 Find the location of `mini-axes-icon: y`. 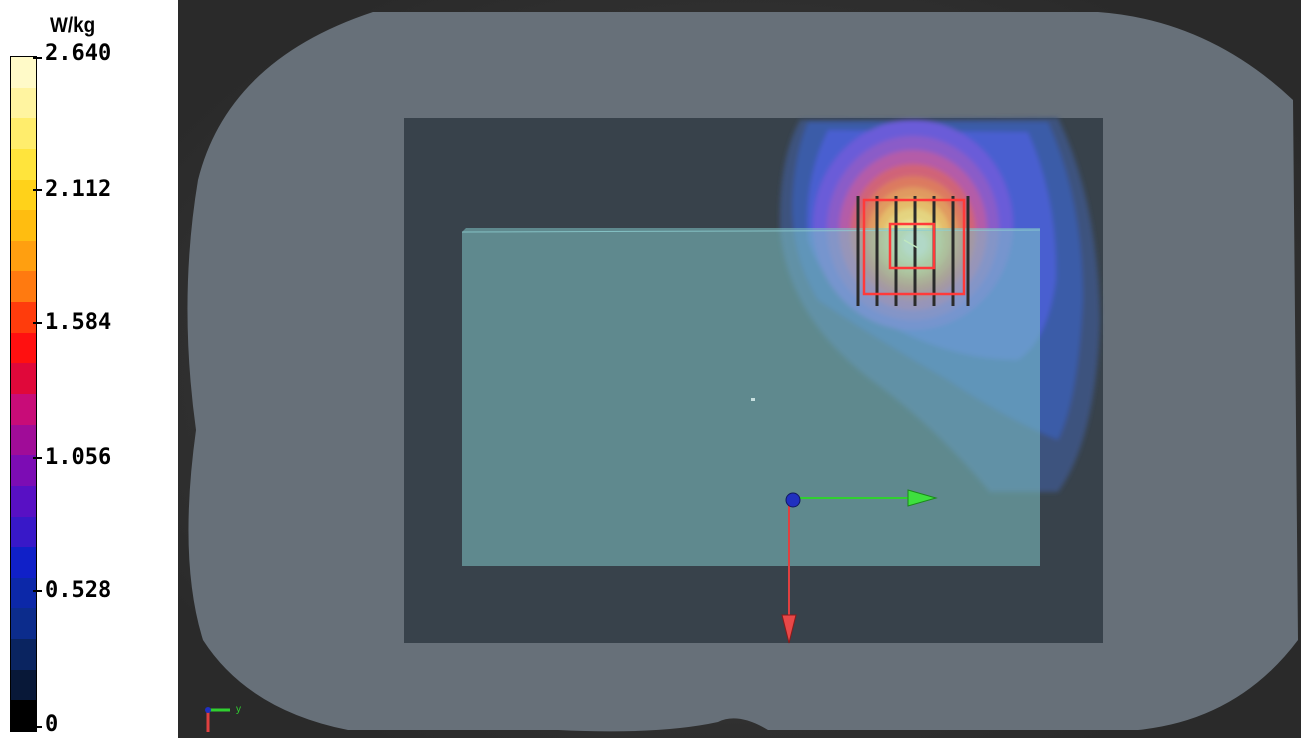

mini-axes-icon: y is located at coordinates (223, 718).